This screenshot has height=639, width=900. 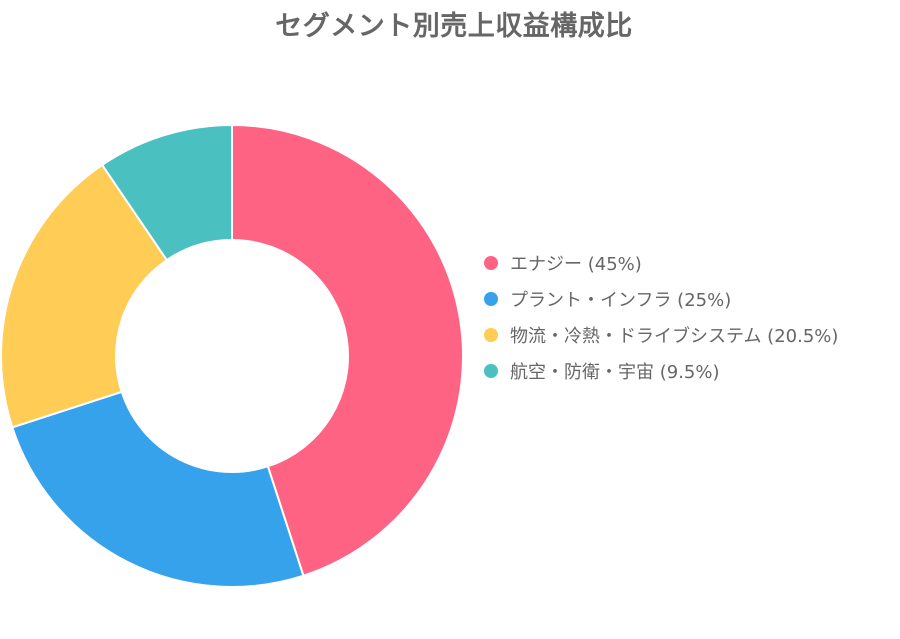 What do you see at coordinates (454, 26) in the screenshot?
I see `chart-title: セグメント別売上収益構成比` at bounding box center [454, 26].